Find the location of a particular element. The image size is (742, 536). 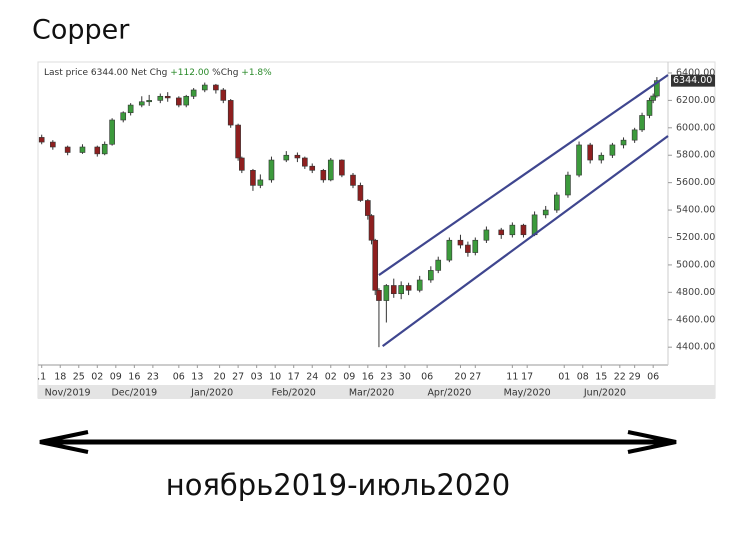

x-tick-label: 24 is located at coordinates (312, 377).